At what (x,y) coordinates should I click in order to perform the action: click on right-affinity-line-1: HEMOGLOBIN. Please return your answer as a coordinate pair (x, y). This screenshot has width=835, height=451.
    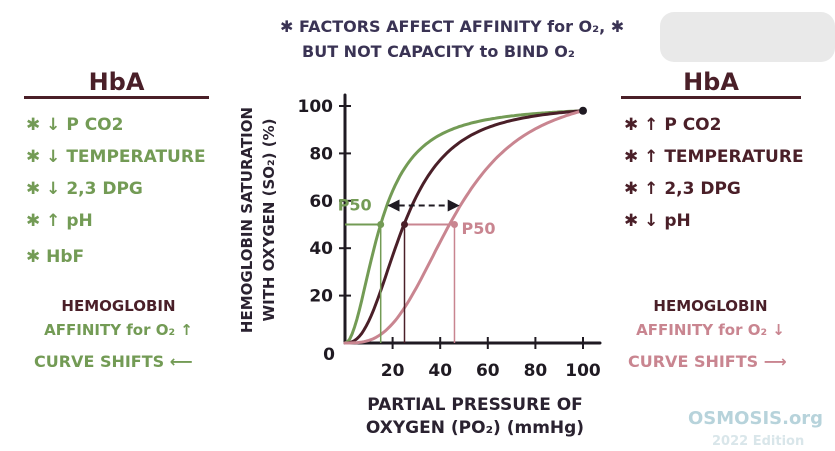
    Looking at the image, I should click on (710, 306).